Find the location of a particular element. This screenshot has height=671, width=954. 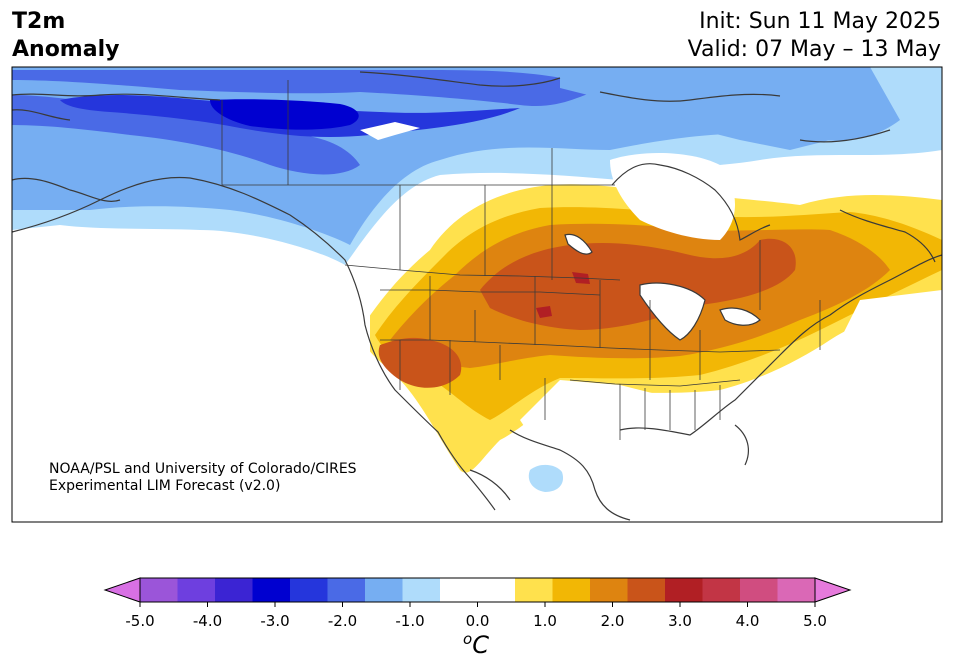

colorbar-high-extension is located at coordinates (833, 590).